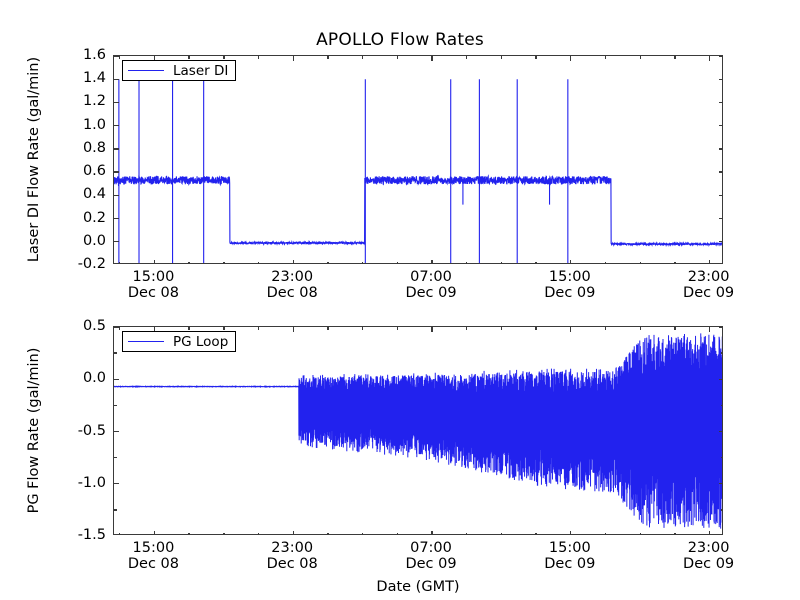 The image size is (800, 600). Describe the element at coordinates (201, 70) in the screenshot. I see `legend-label-laser-di: Laser DI` at that location.